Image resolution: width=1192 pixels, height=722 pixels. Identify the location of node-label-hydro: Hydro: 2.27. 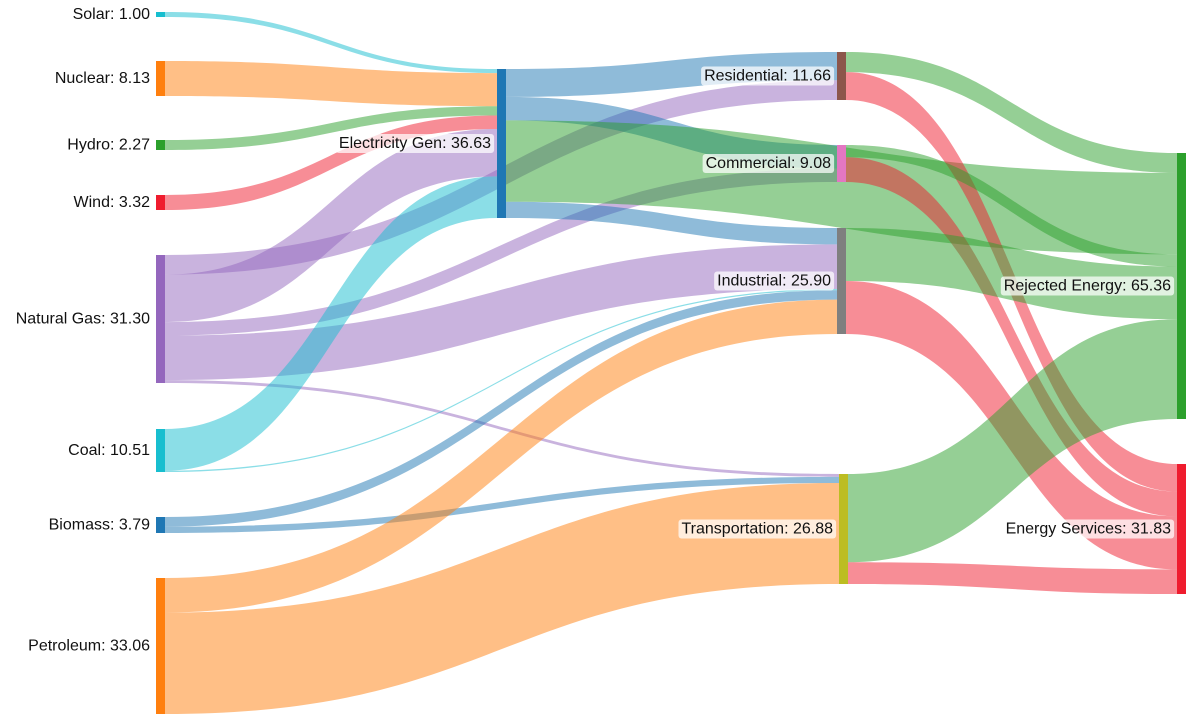
(108, 145).